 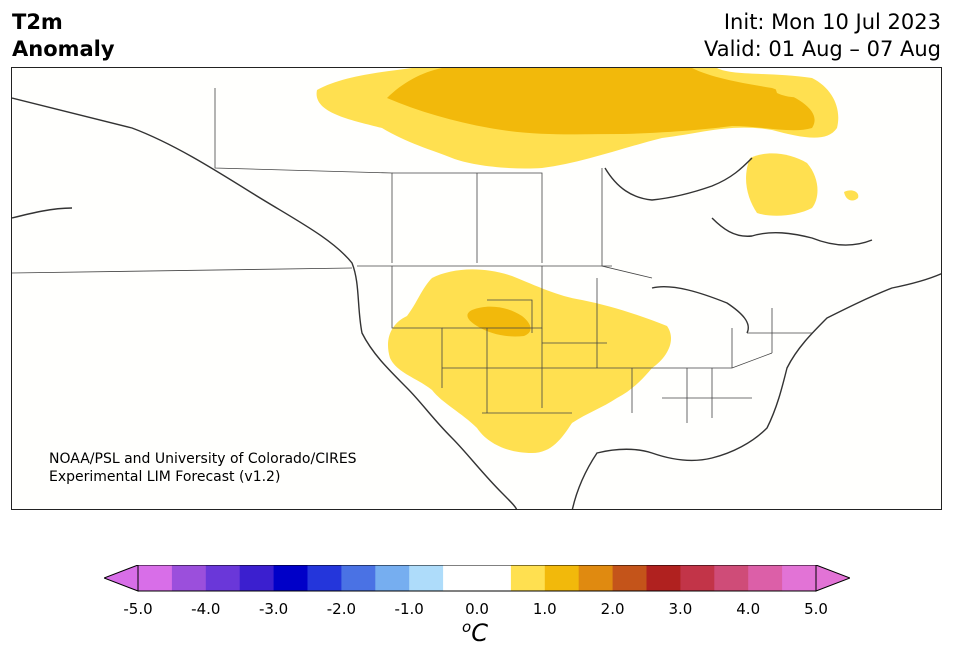 I want to click on colorbar-tick-label: -4.0, so click(x=206, y=609).